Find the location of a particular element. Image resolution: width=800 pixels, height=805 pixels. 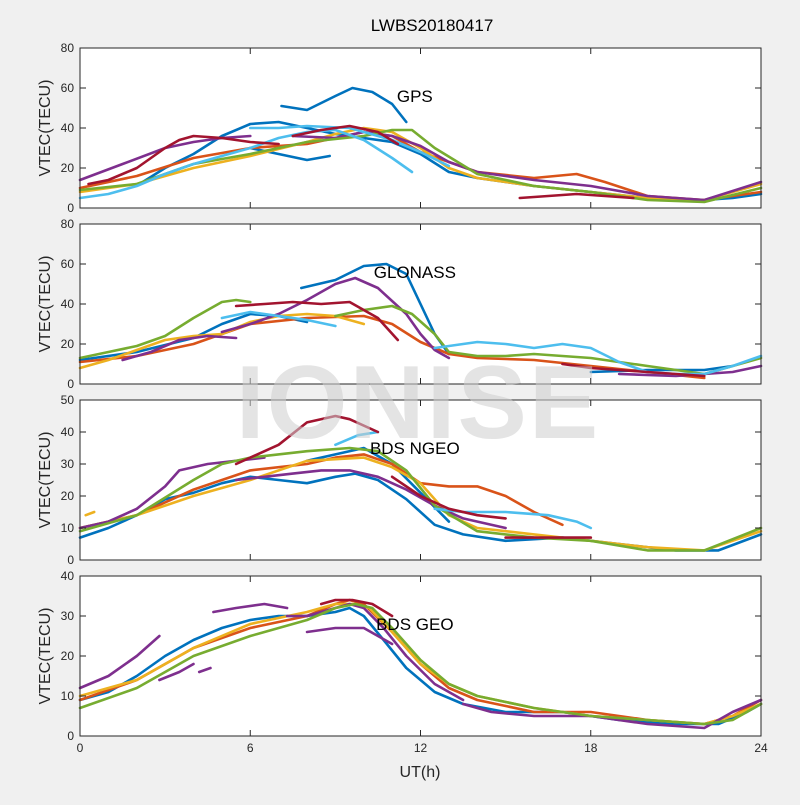

panel-label: BDS GEO is located at coordinates (414, 624).